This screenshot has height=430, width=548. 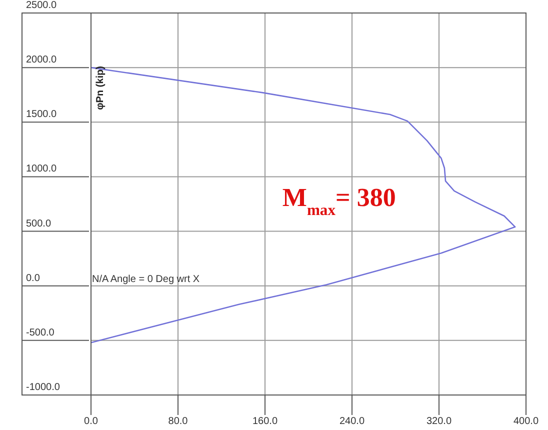 I want to click on y-tick-label: -500.0, so click(x=40, y=332).